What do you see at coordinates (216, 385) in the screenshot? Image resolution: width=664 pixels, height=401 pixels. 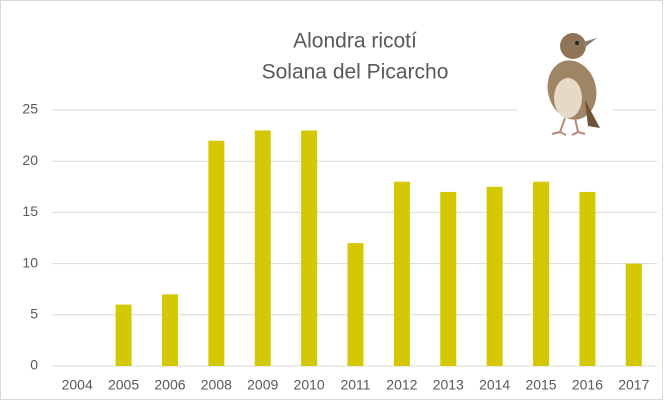 I see `x-tick-label: 2008` at bounding box center [216, 385].